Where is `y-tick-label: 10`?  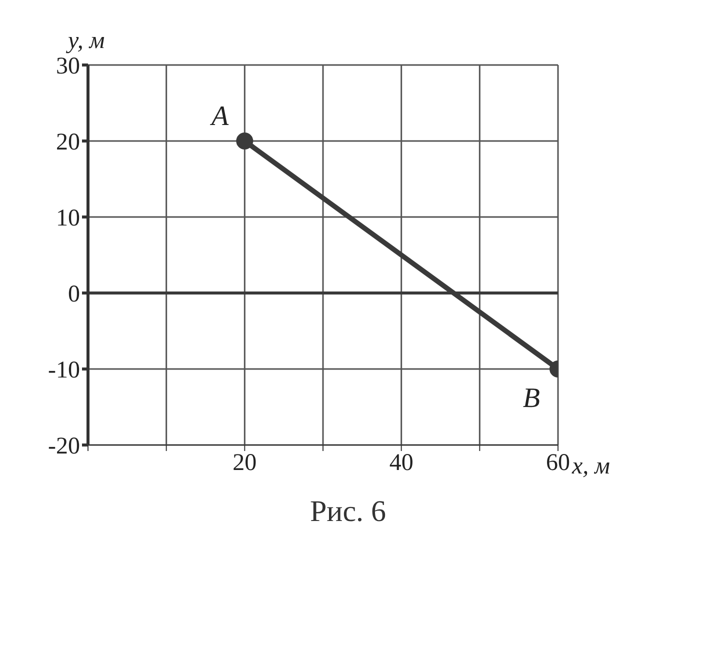 y-tick-label: 10 is located at coordinates (68, 219).